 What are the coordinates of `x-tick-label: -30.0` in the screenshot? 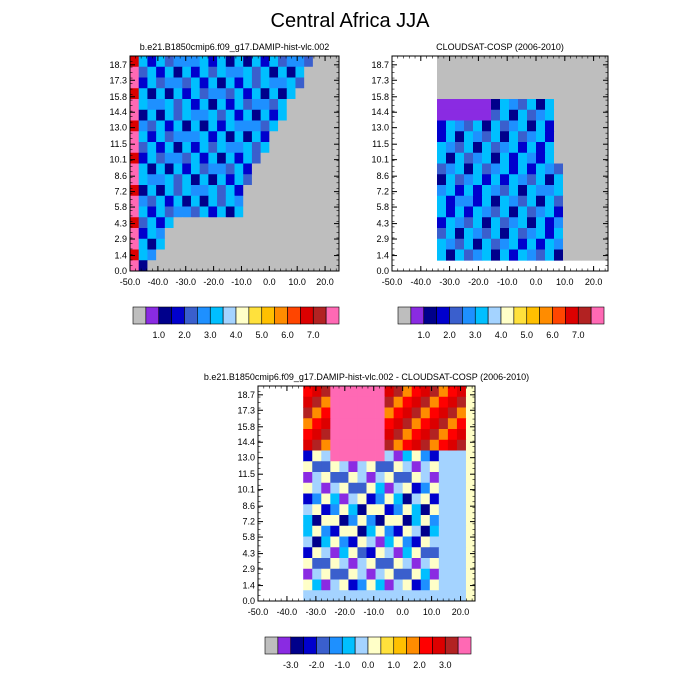 It's located at (316, 612).